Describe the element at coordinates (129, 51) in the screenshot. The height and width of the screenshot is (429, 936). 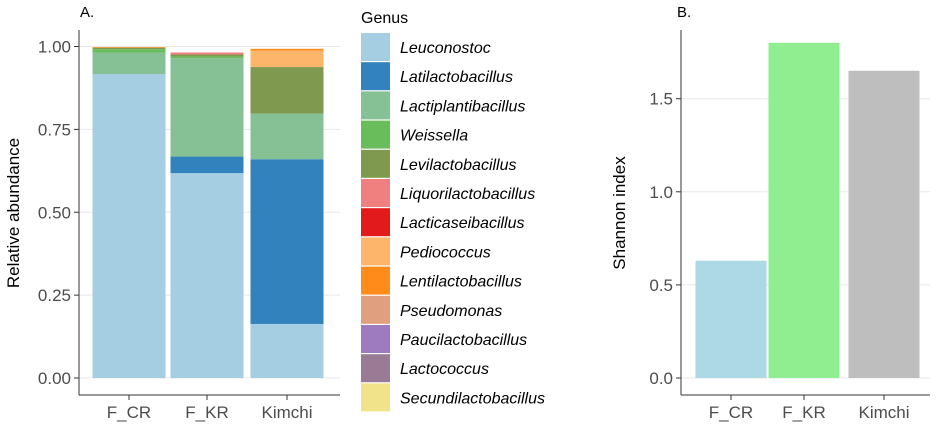
I see `bar-segment-f-cr-weissella` at that location.